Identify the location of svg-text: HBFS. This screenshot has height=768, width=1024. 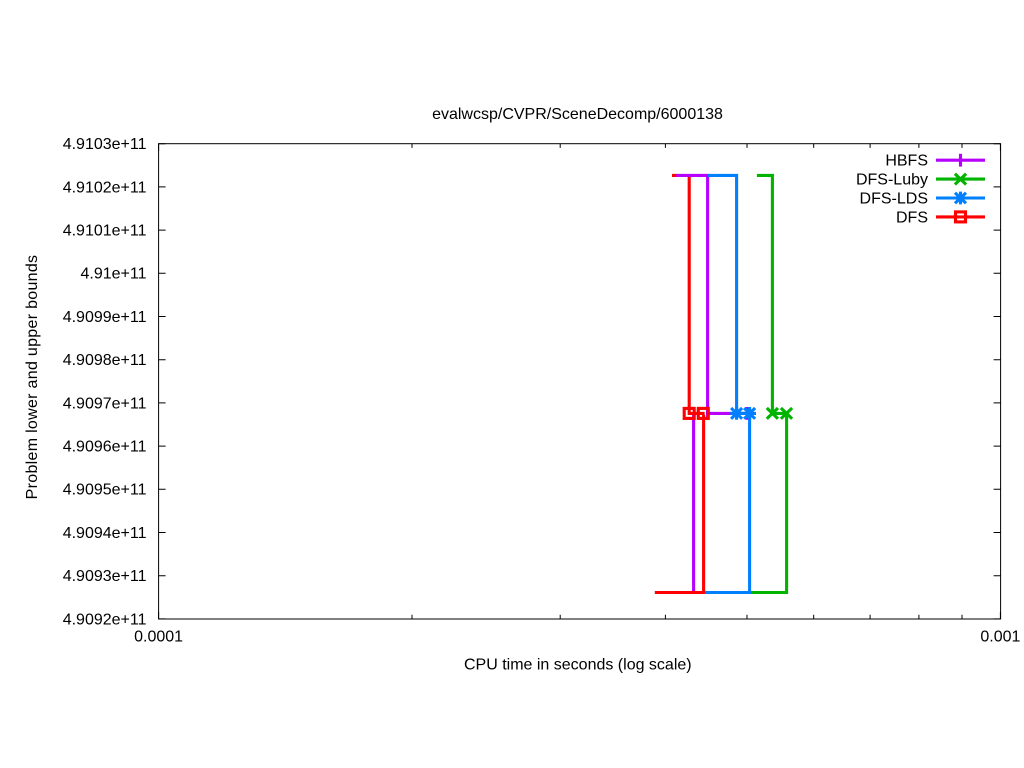
(906, 161).